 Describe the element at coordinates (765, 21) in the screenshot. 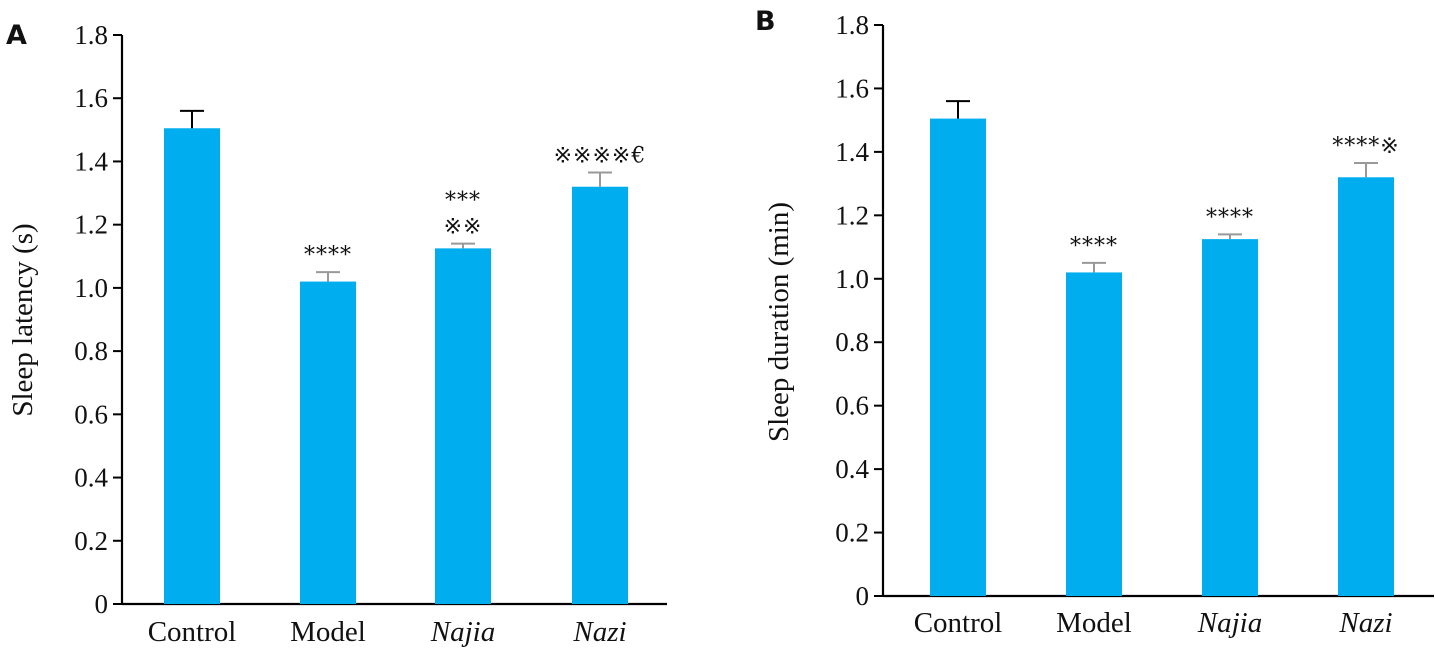

I see `panel-letter-b: B` at that location.